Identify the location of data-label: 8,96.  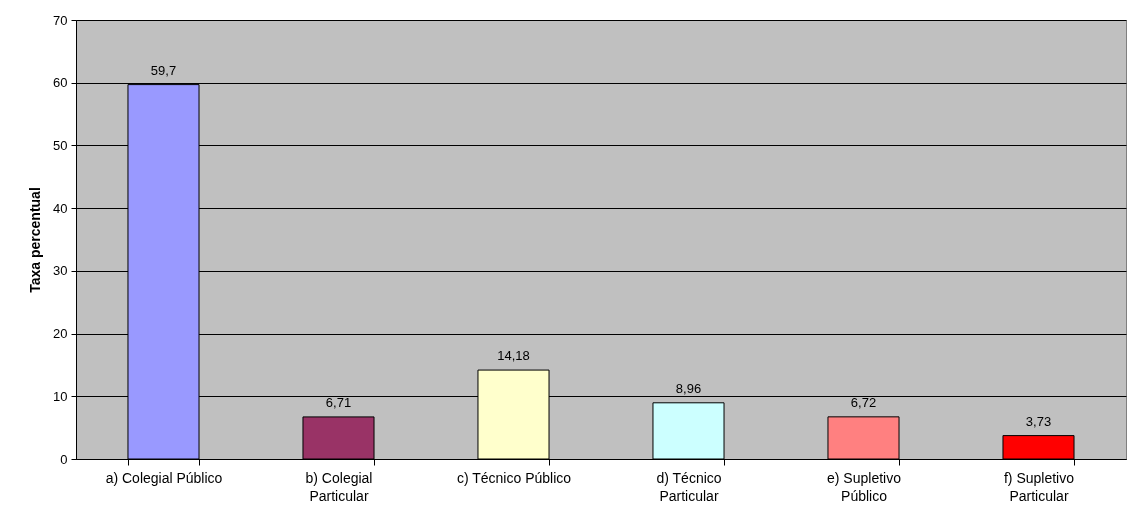
(688, 388).